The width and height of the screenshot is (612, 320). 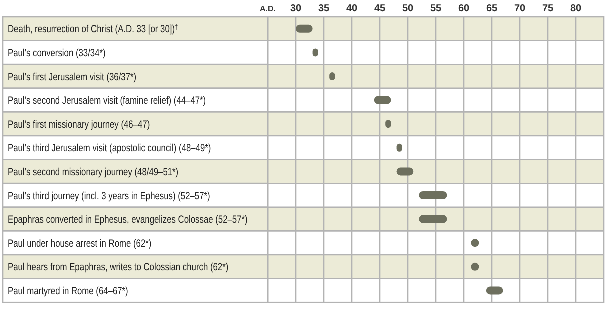 What do you see at coordinates (268, 9) in the screenshot?
I see `x-tick-label: A.D.` at bounding box center [268, 9].